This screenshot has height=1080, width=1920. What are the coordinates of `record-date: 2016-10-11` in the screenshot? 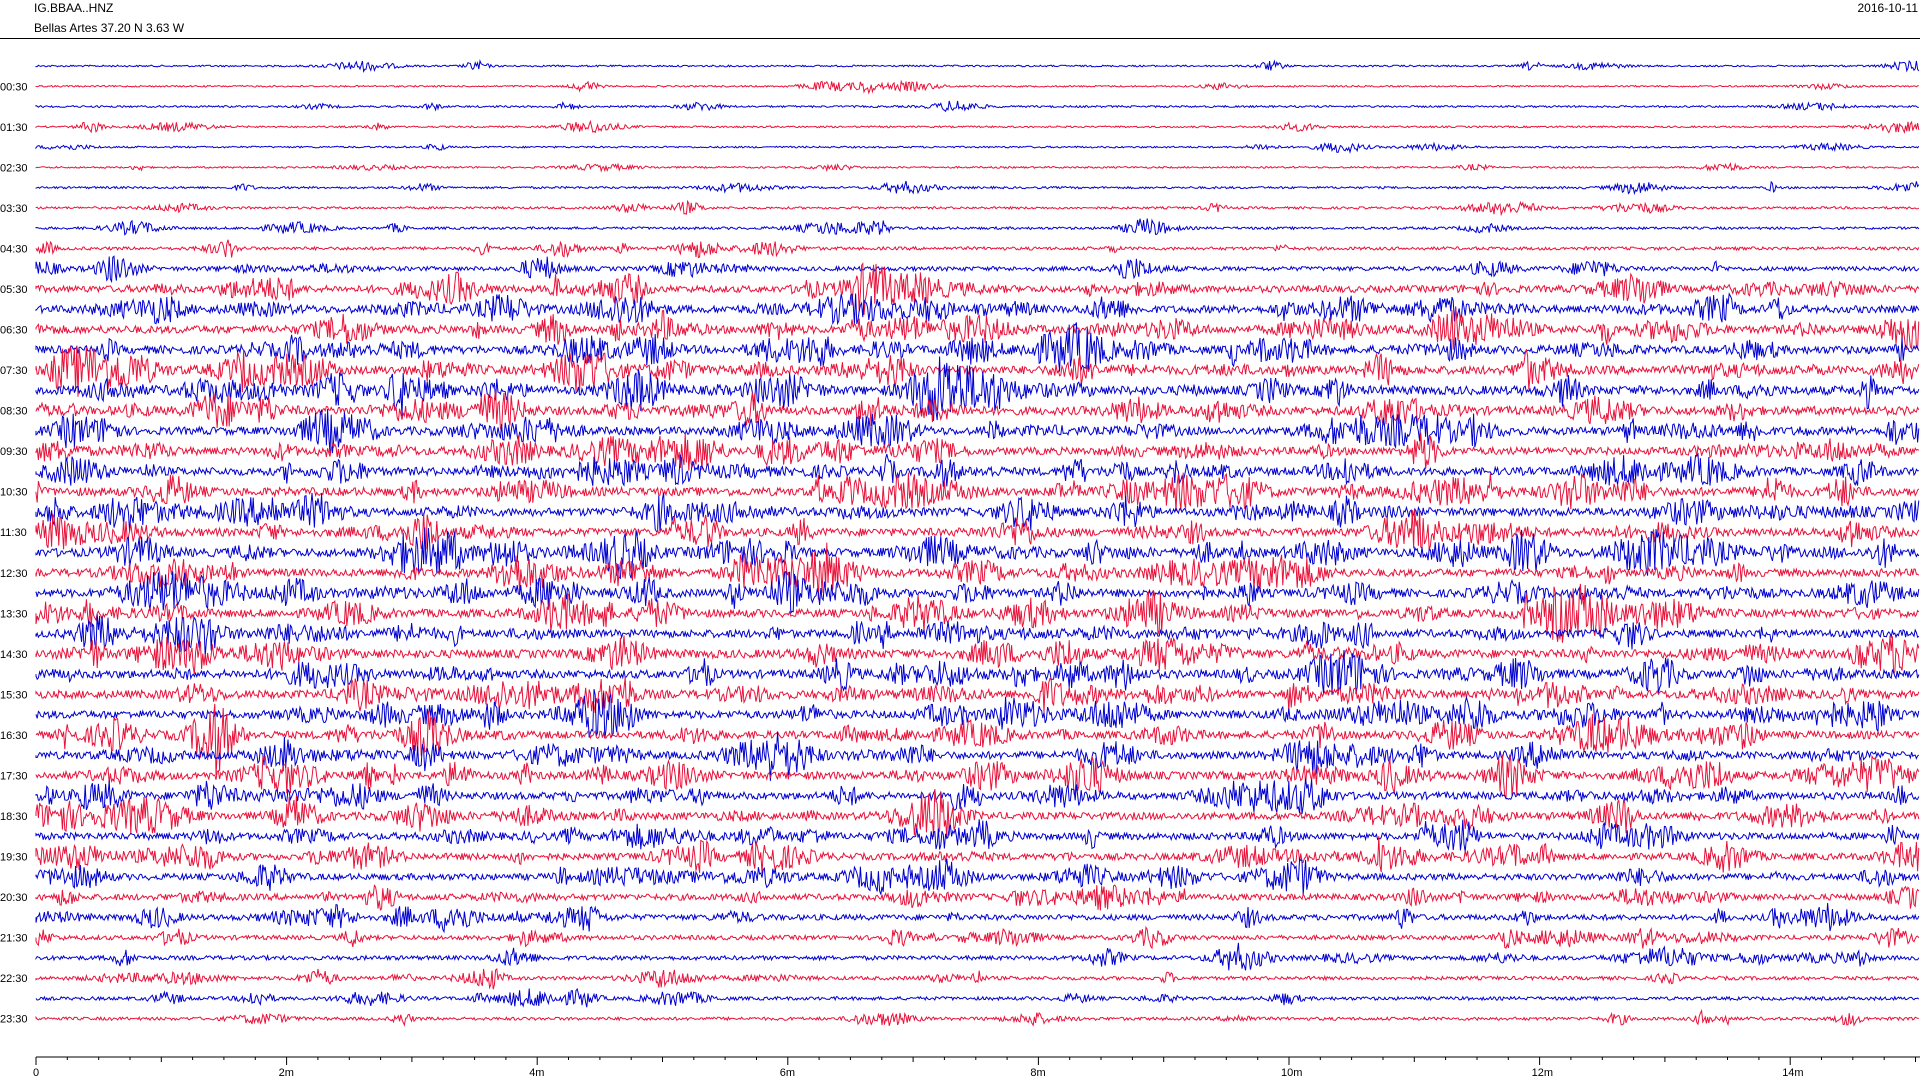 It's located at (1888, 8).